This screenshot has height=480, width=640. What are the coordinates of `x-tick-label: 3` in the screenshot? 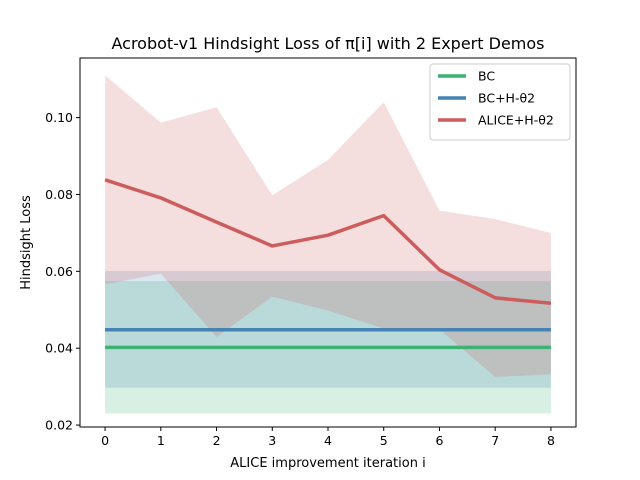 It's located at (272, 440).